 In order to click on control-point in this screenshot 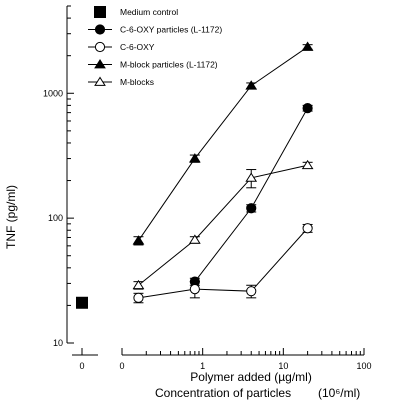, I will do `click(82, 302)`.